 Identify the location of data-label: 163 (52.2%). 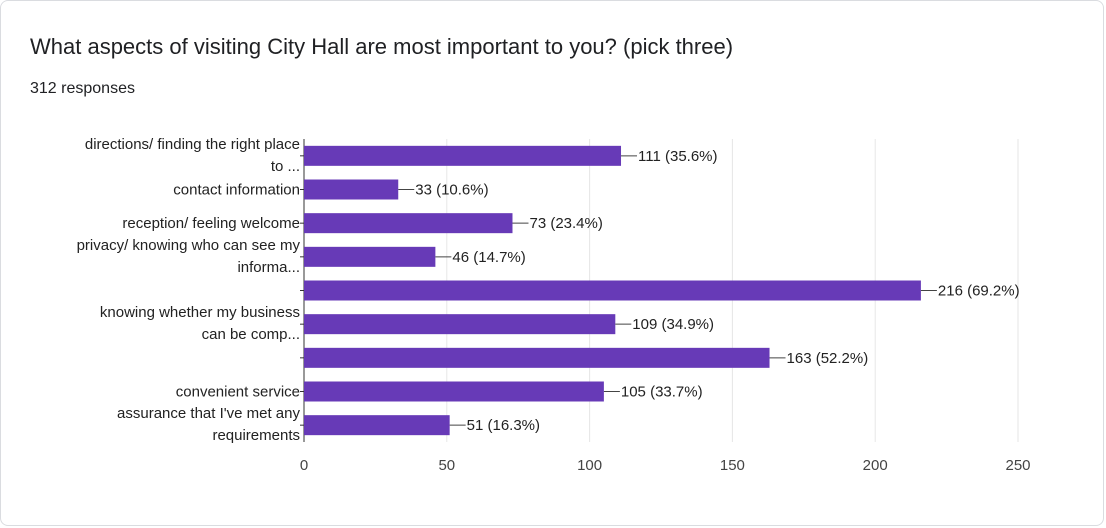
(828, 358).